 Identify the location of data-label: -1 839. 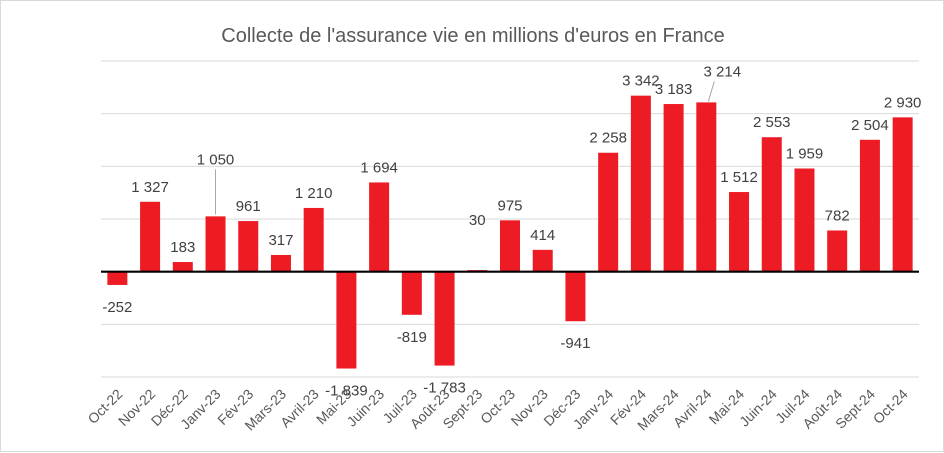
(346, 391).